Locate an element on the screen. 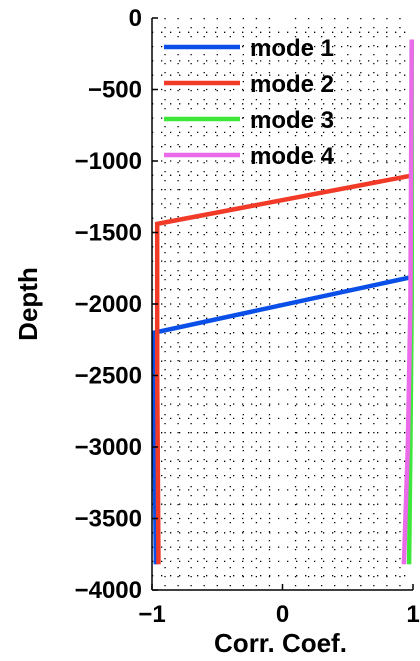 Image resolution: width=420 pixels, height=661 pixels. legend-label-3: mode 3 is located at coordinates (292, 120).